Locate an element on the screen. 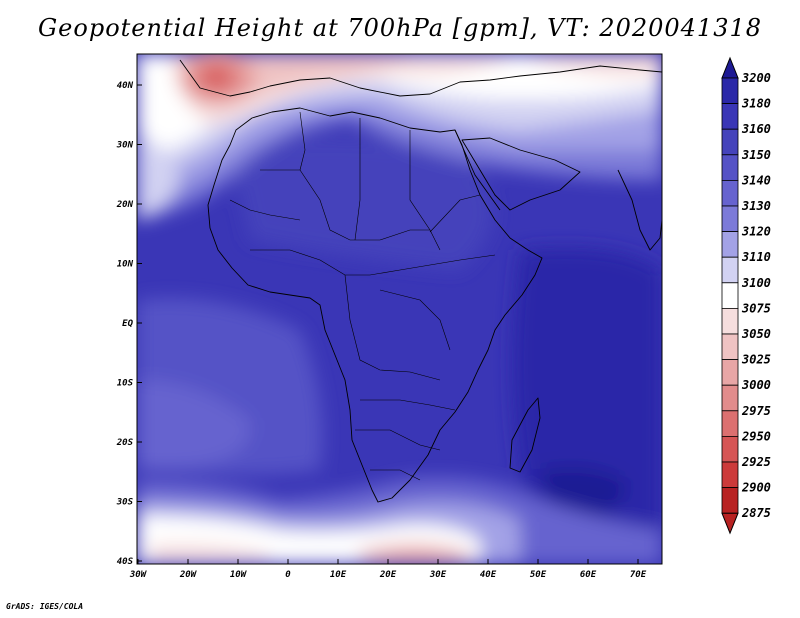 This screenshot has height=618, width=800. longitude-axis: 30W 20W 10W 0 10E 20E 30E 40E 50E 60E 70E is located at coordinates (388, 569).